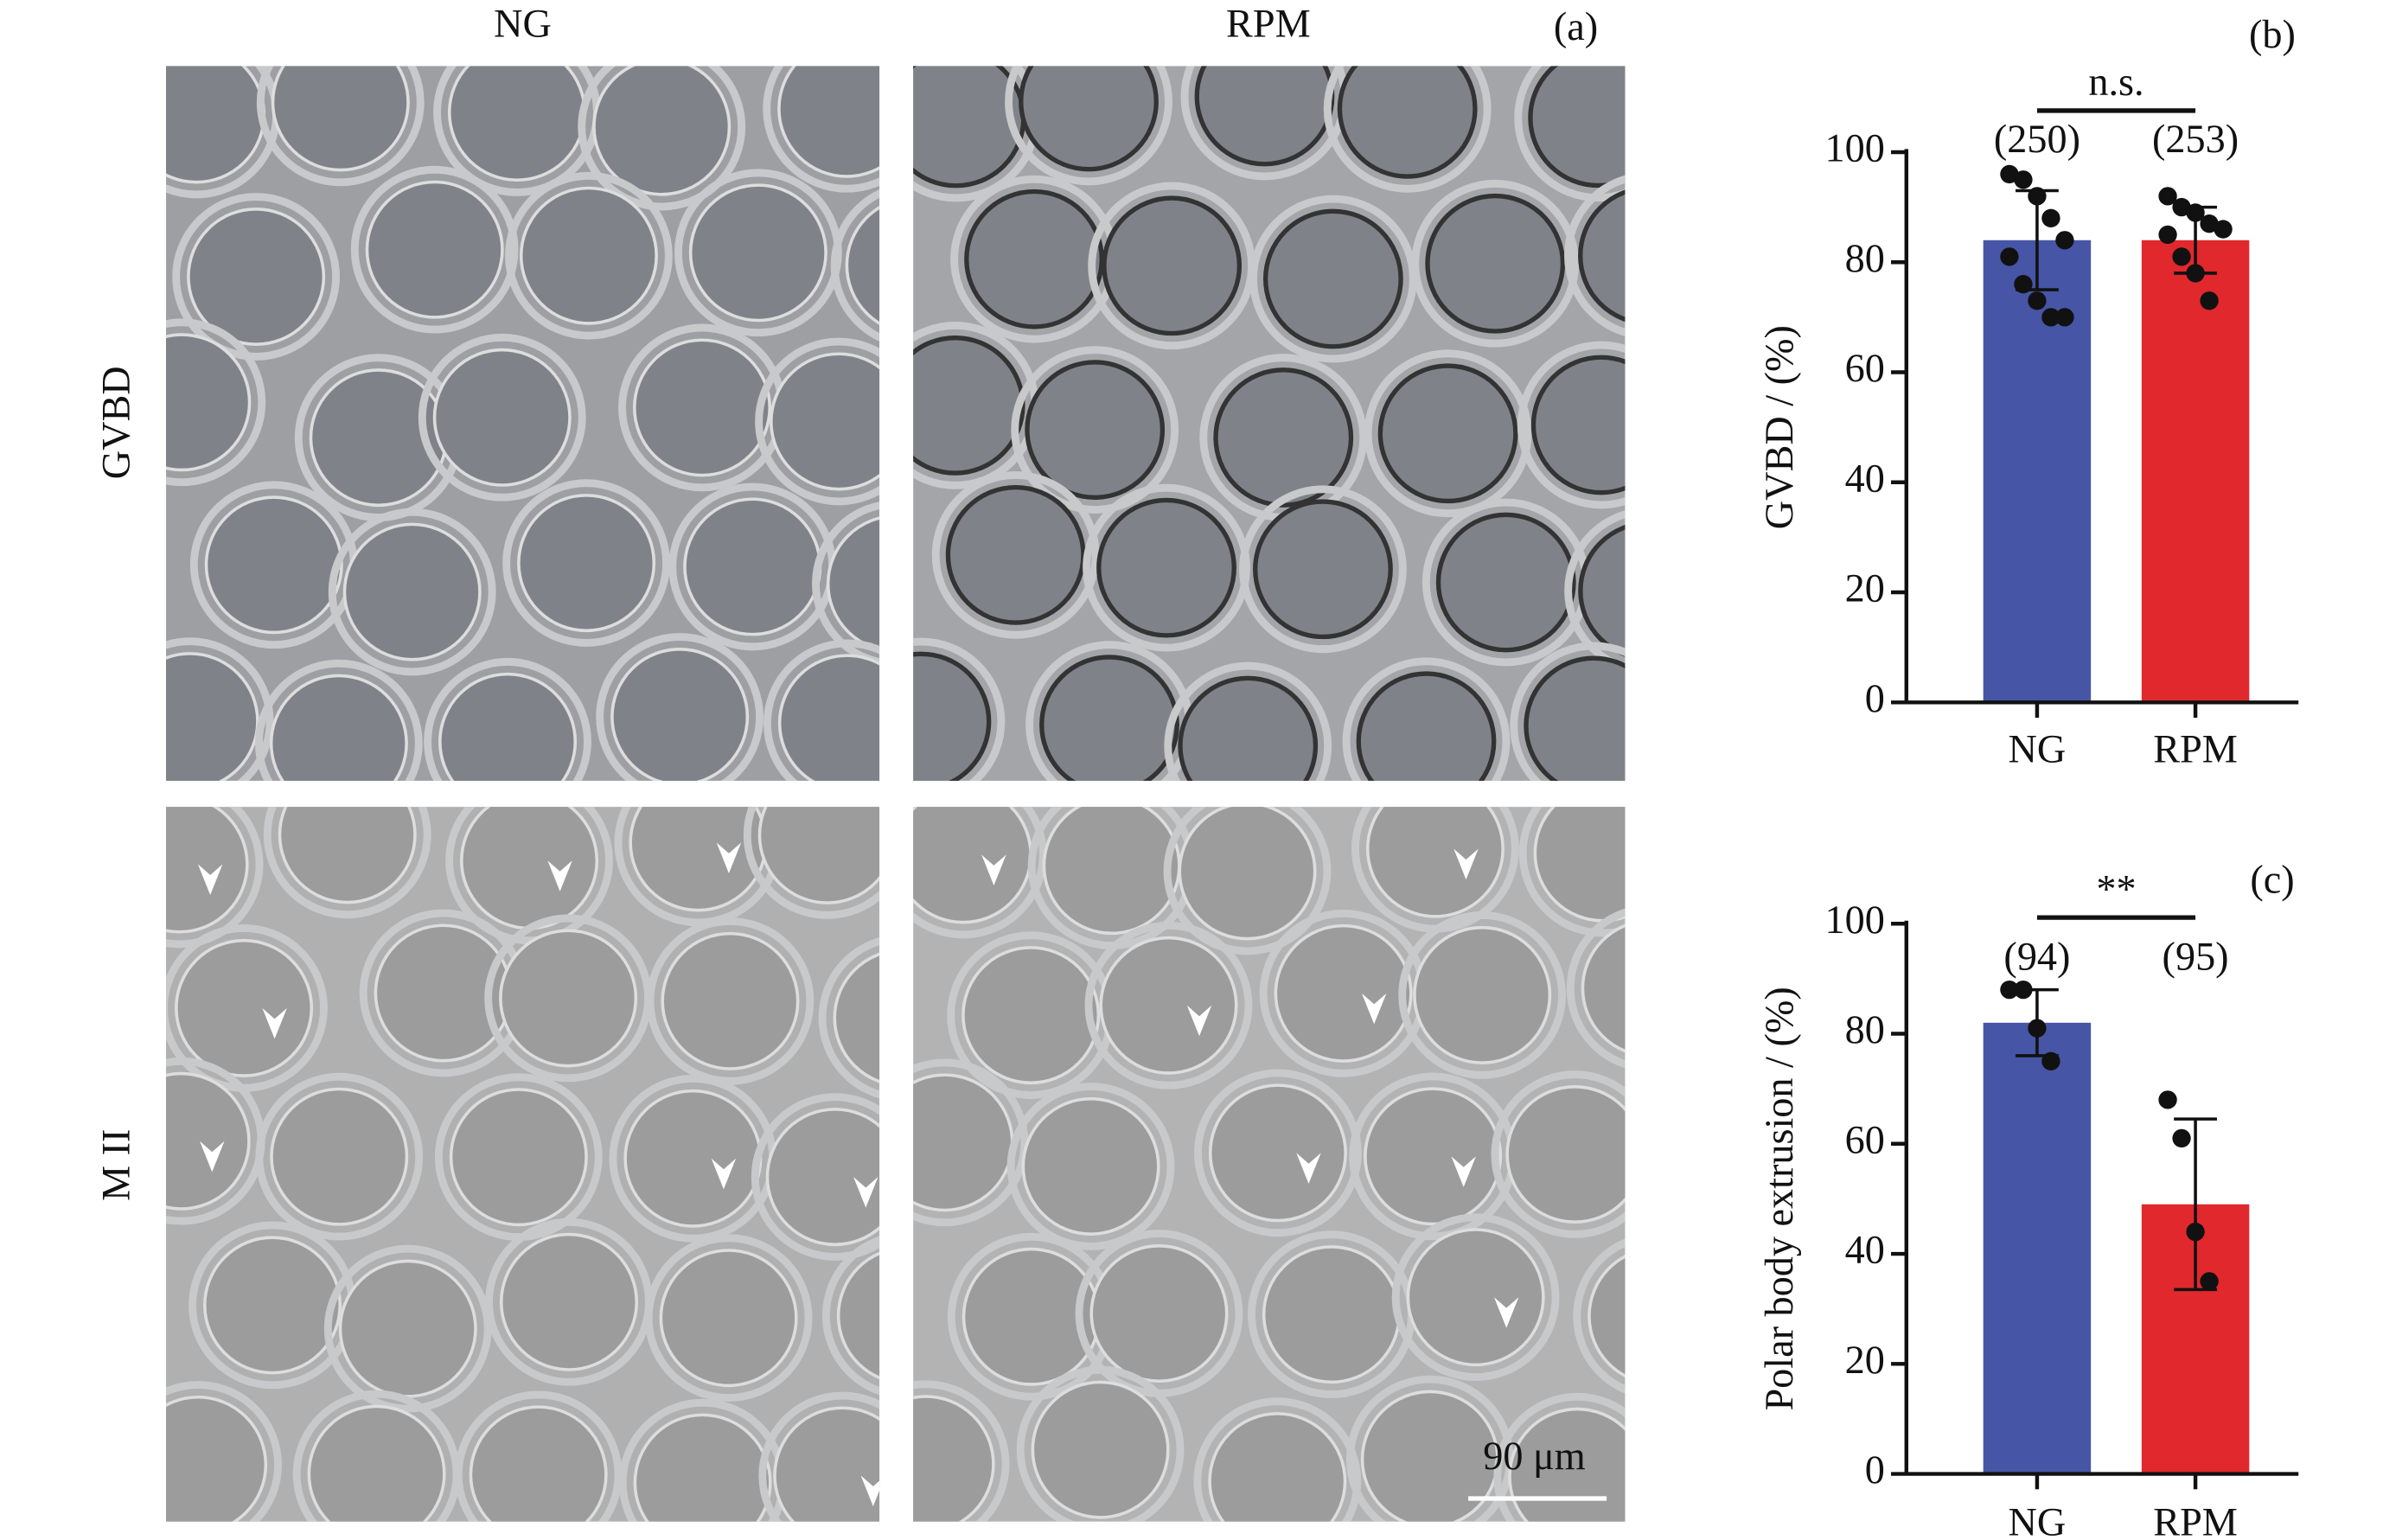 The width and height of the screenshot is (2383, 1540). What do you see at coordinates (115, 422) in the screenshot?
I see `row-label: GVBD` at bounding box center [115, 422].